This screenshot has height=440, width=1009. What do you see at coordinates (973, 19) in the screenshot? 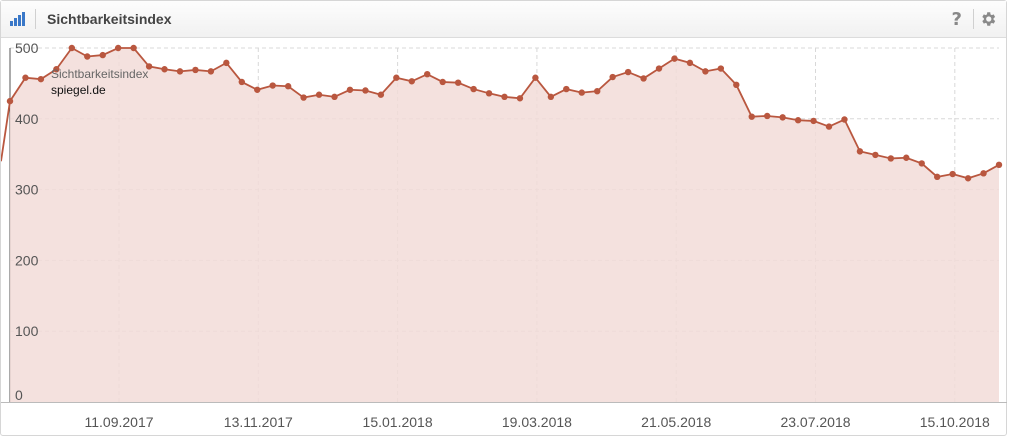
I see `header-divider-right` at bounding box center [973, 19].